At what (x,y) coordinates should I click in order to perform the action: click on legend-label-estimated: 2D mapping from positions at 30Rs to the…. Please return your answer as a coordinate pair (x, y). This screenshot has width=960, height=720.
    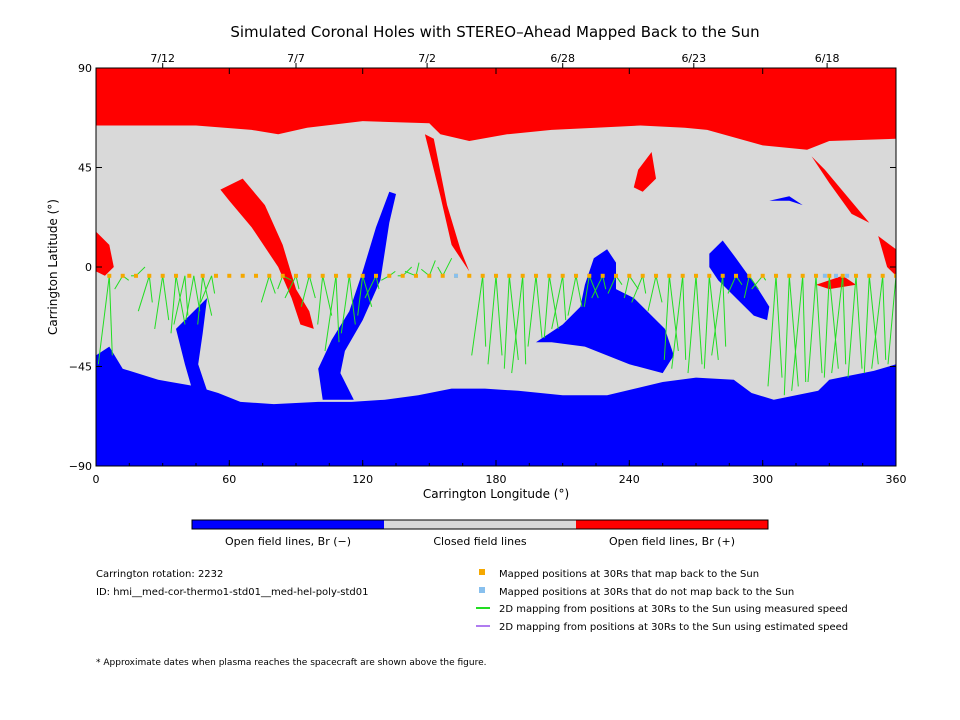
    Looking at the image, I should click on (673, 627).